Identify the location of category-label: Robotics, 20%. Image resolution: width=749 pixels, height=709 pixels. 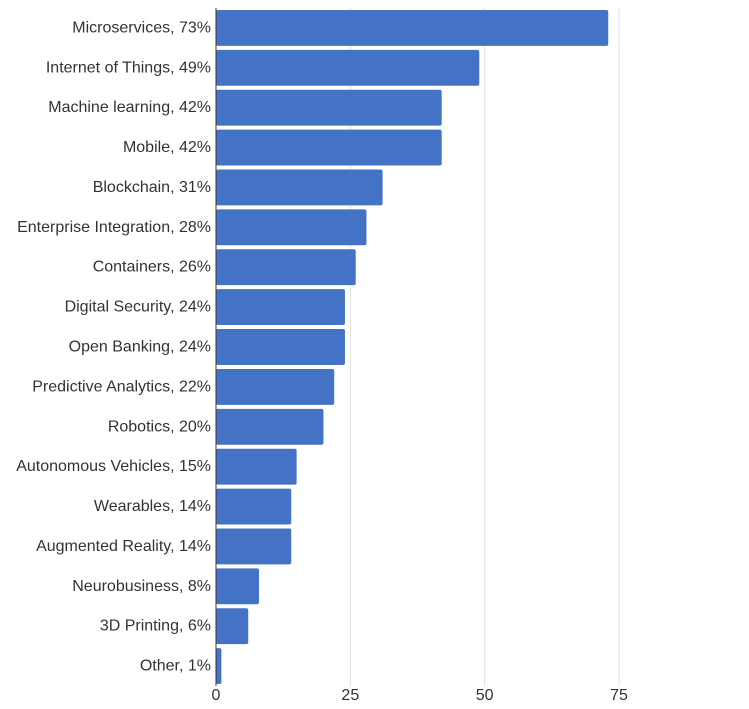
(159, 426).